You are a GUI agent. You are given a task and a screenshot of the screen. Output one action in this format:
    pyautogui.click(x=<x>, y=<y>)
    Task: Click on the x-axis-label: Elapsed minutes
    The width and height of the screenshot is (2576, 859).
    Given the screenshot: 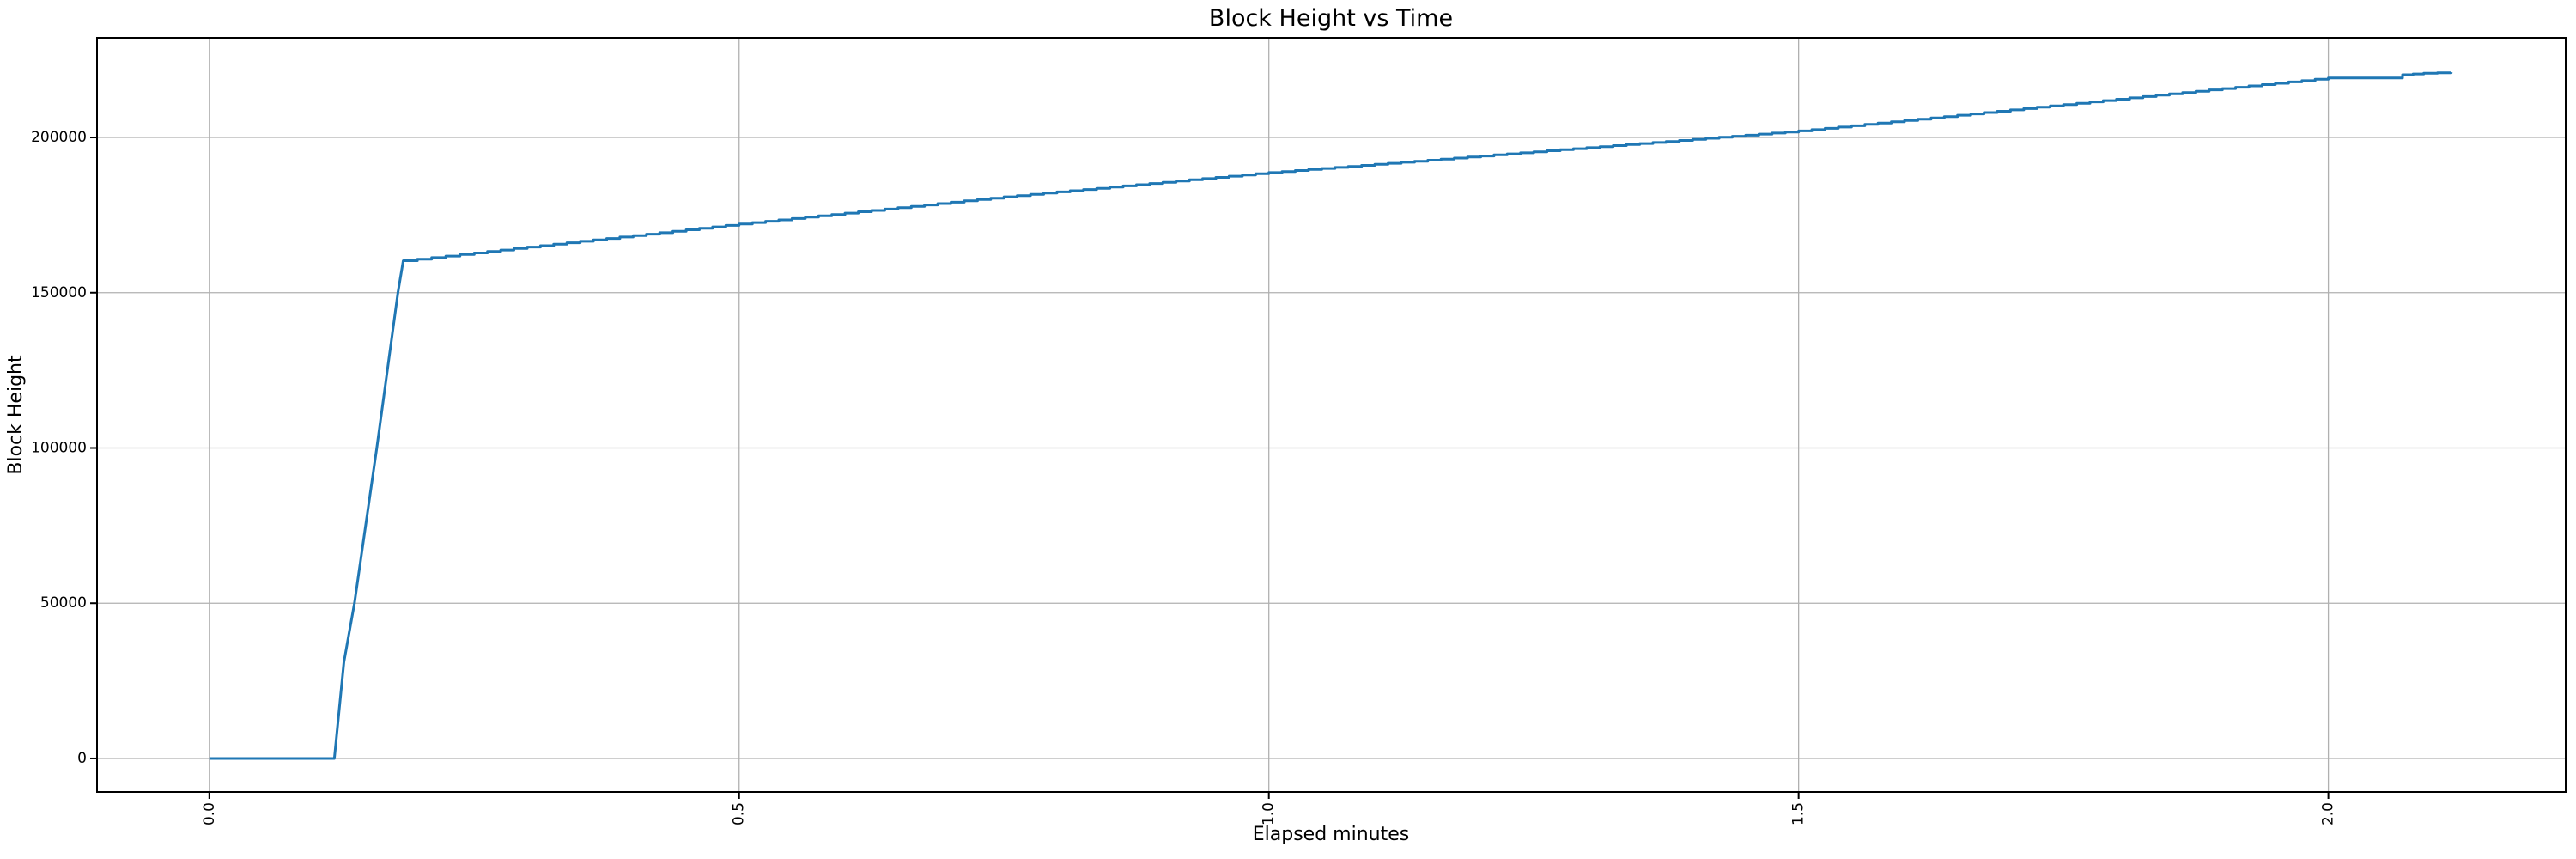 What is the action you would take?
    pyautogui.click(x=1331, y=834)
    